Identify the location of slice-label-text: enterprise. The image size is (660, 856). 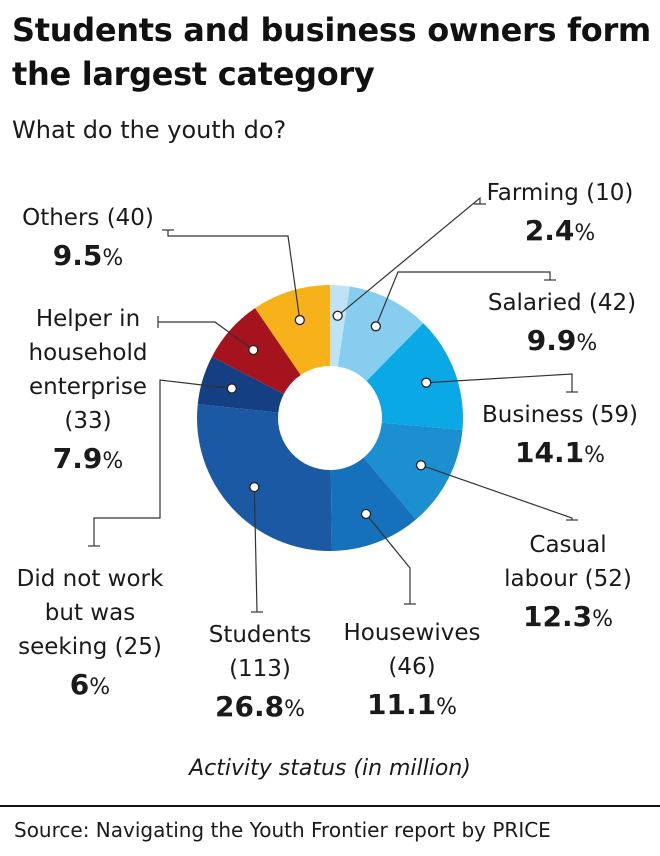
(88, 387).